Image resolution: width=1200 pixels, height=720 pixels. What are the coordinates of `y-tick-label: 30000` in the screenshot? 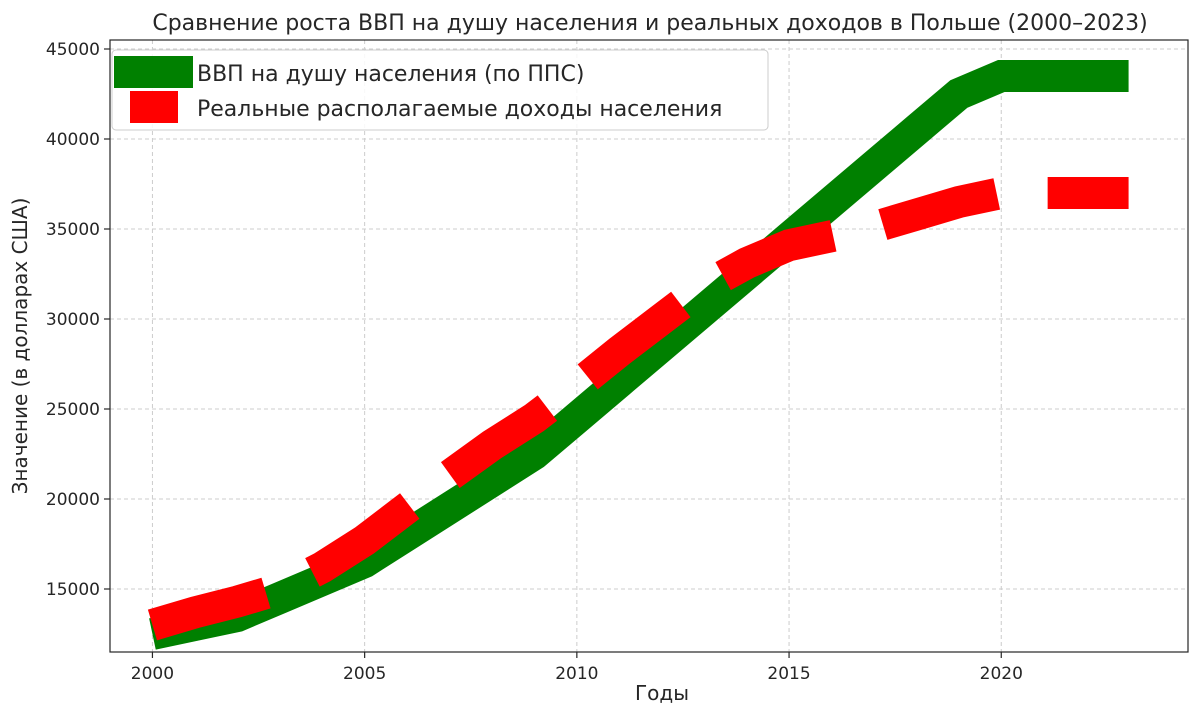 It's located at (73, 320).